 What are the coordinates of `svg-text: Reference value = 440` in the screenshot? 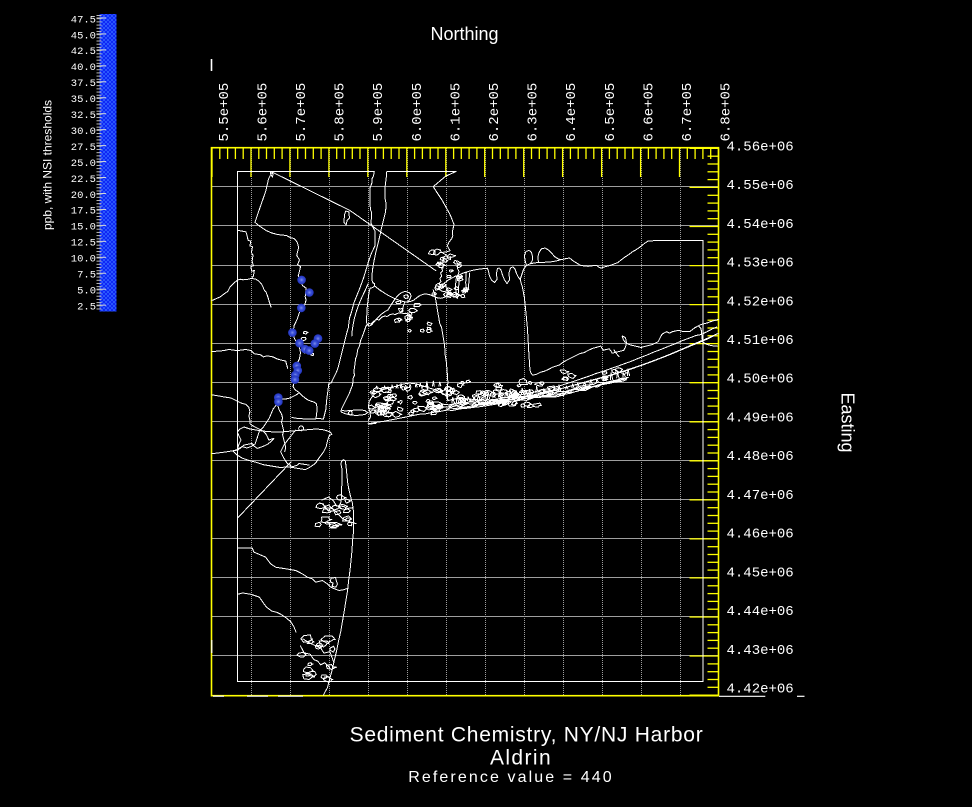 It's located at (511, 777).